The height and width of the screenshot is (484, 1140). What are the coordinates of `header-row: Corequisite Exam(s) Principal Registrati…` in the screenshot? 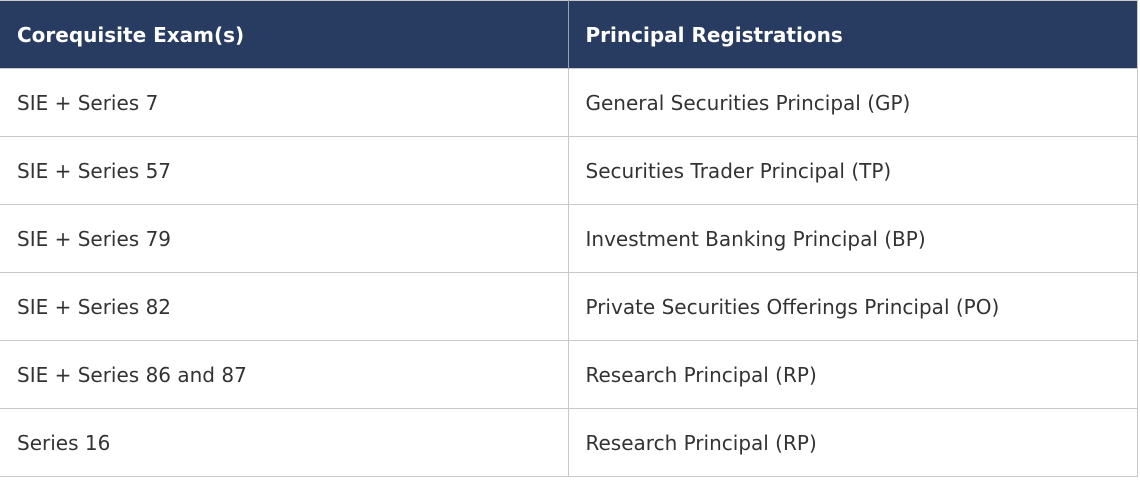 It's located at (569, 34).